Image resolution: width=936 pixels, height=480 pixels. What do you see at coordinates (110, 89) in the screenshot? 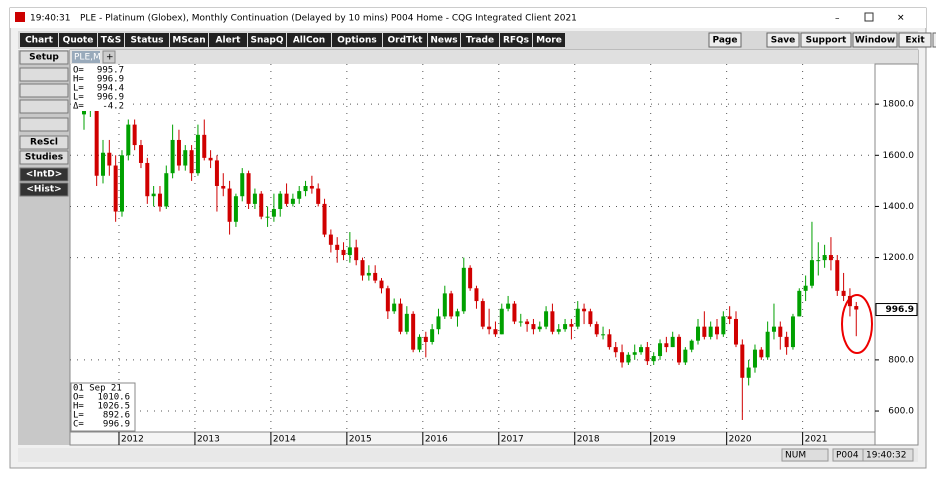
I see `info-value: 994.4` at bounding box center [110, 89].